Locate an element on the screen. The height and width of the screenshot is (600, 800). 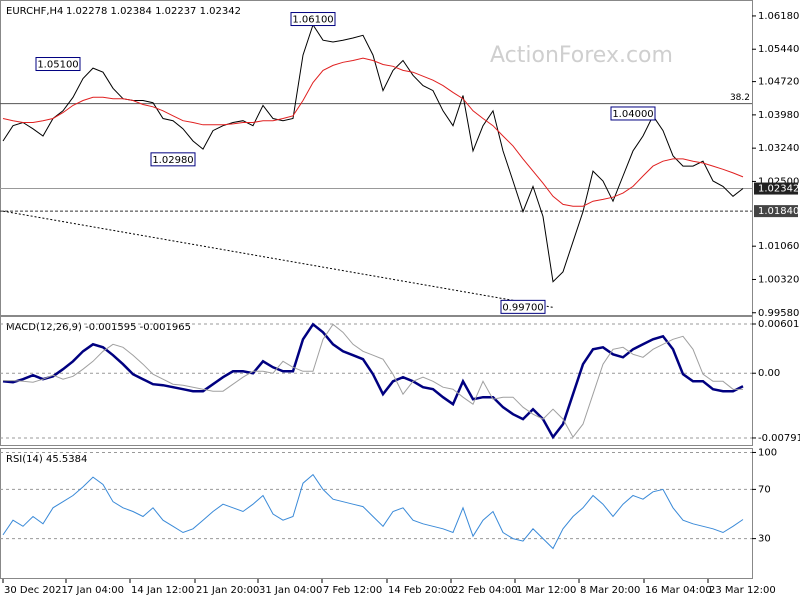
pane-title: EURCHF,H4 is located at coordinates (34, 11).